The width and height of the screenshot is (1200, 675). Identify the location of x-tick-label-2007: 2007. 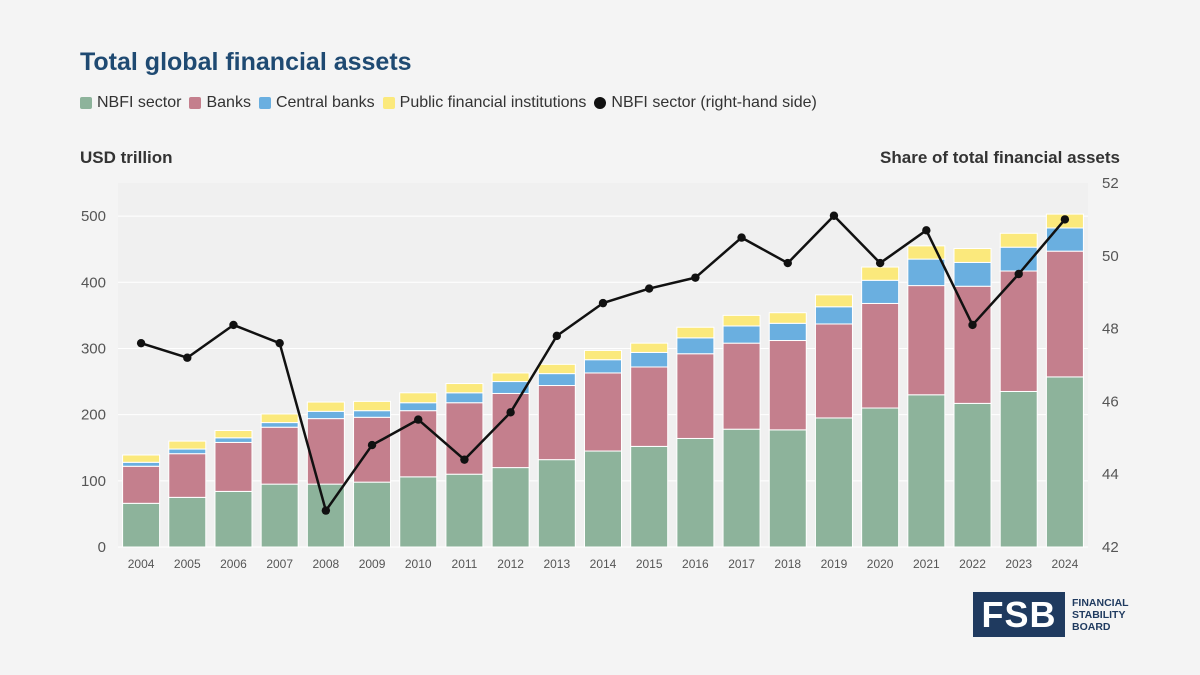
(279, 564).